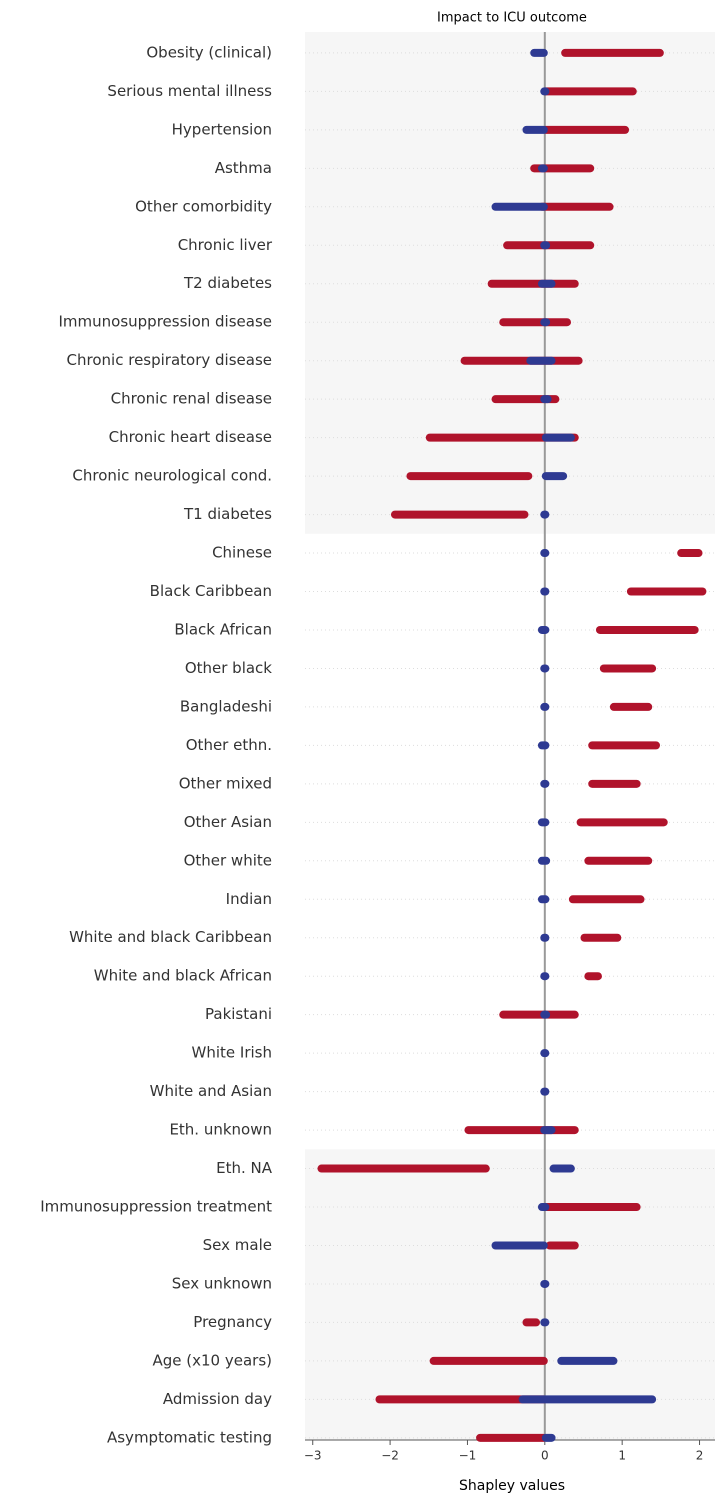 This screenshot has width=716, height=1497. Describe the element at coordinates (170, 937) in the screenshot. I see `row-label: White and black Caribbean` at that location.